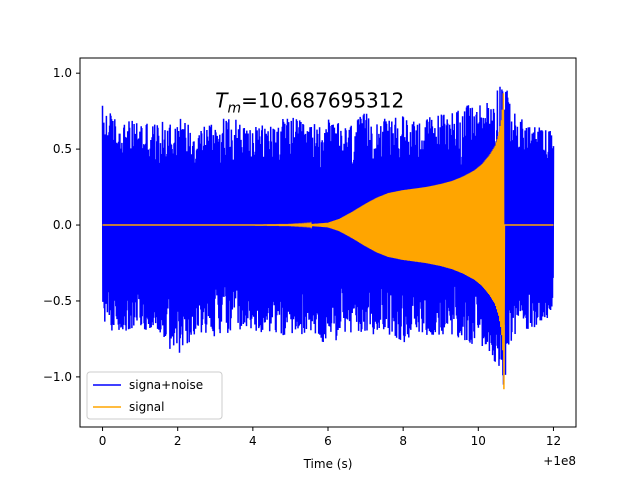 This screenshot has width=640, height=480. I want to click on x-tick-label: 0, so click(103, 441).